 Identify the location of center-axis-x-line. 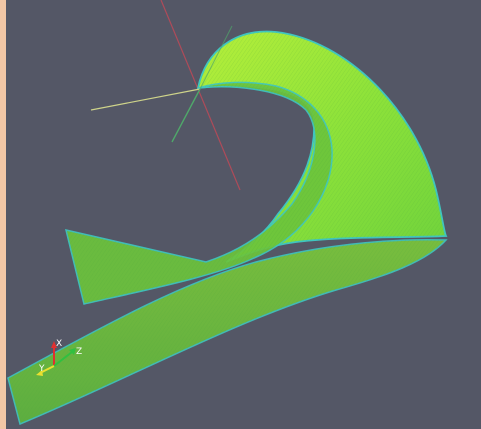
(200, 95).